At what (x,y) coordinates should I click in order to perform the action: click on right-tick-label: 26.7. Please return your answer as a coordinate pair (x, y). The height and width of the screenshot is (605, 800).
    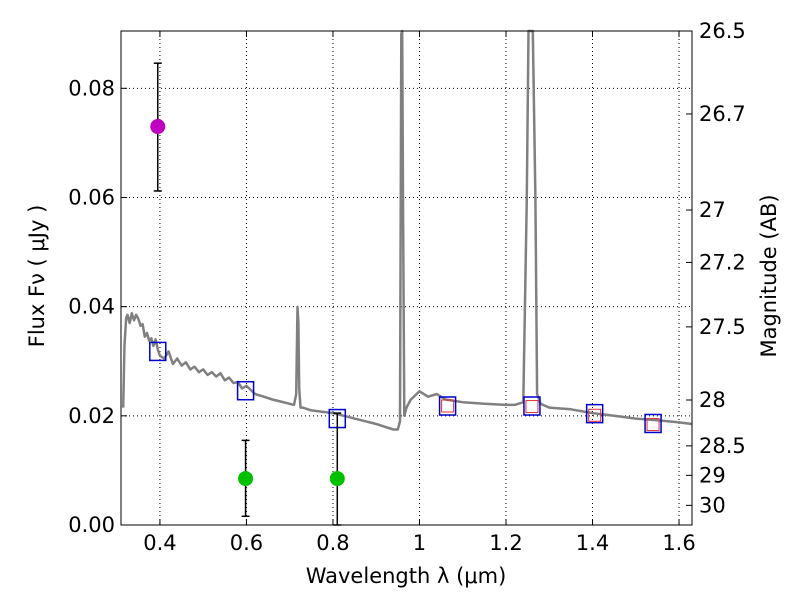
    Looking at the image, I should click on (722, 114).